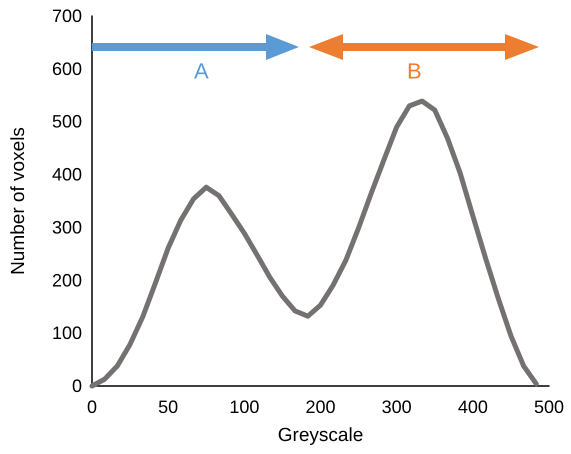  Describe the element at coordinates (77, 386) in the screenshot. I see `y-tick-label: 0` at that location.